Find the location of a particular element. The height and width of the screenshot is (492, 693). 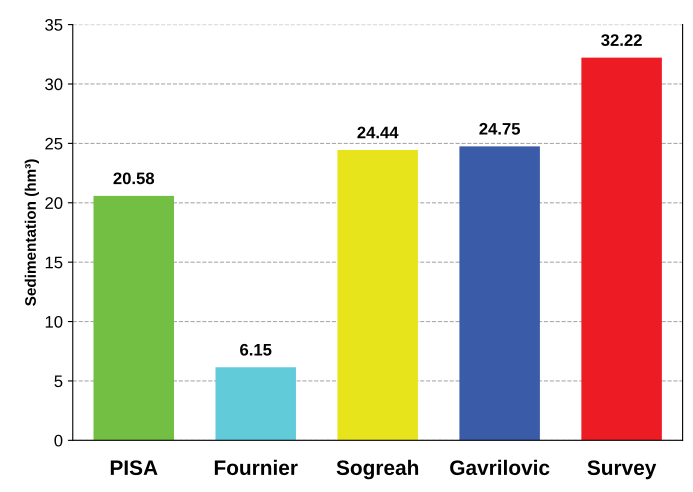

y-tick-label: 35 is located at coordinates (53, 25).